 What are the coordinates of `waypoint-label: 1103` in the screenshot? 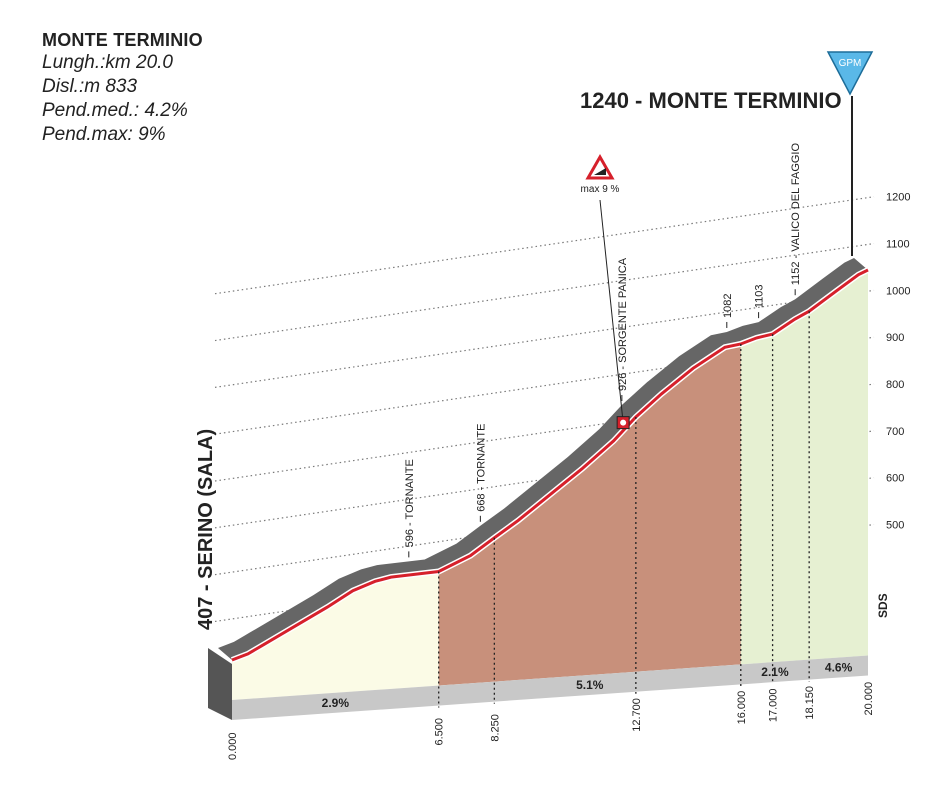 It's located at (760, 296).